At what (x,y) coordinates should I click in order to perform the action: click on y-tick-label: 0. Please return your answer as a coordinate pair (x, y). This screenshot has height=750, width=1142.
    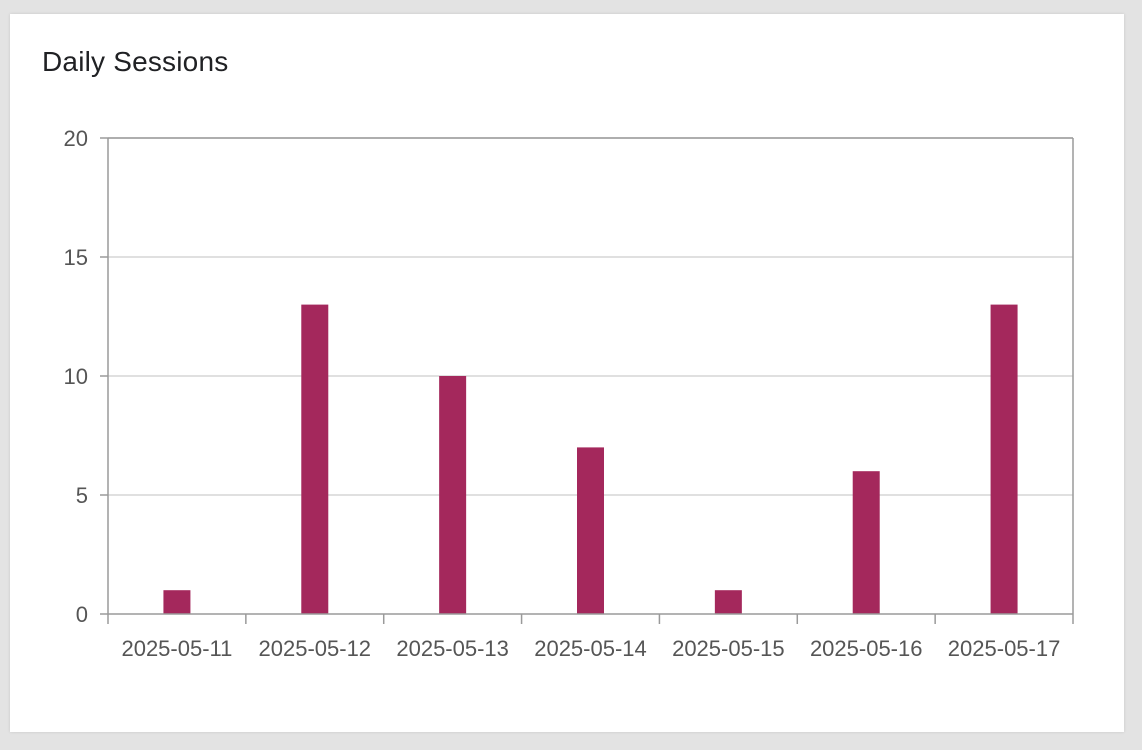
    Looking at the image, I should click on (82, 614).